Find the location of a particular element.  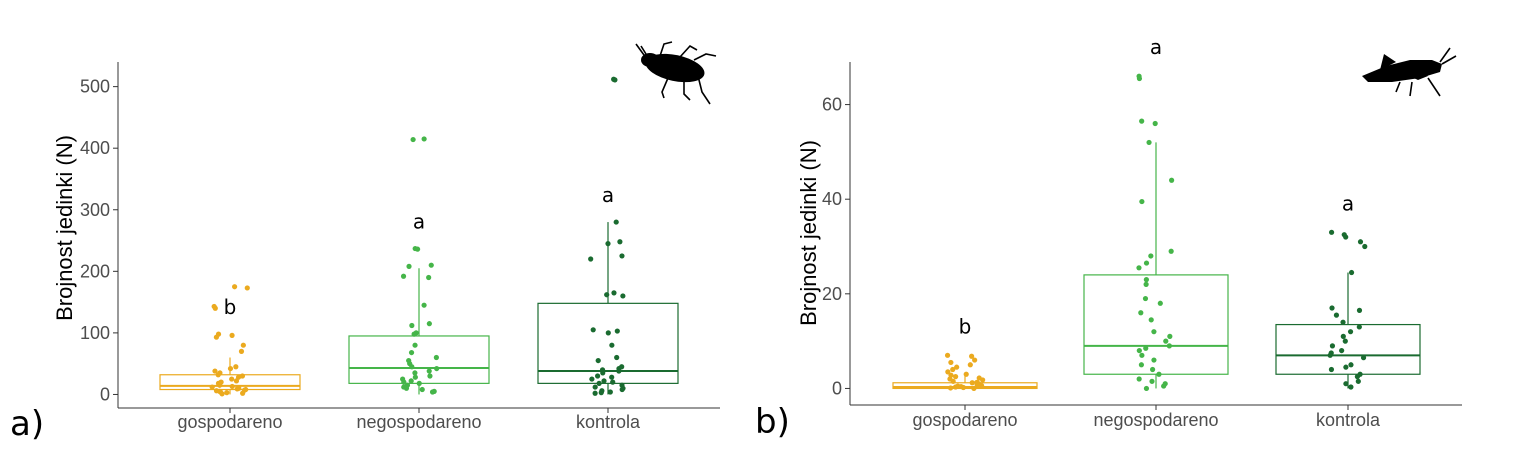

y-tick-label: 300 is located at coordinates (95, 210).